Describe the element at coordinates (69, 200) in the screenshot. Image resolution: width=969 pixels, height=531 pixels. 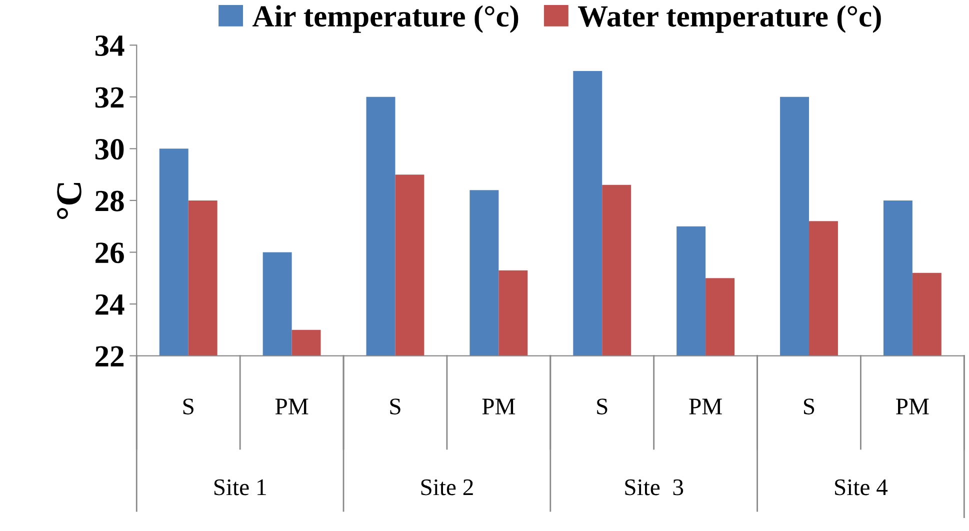
I see `y-axis-title: °C` at that location.